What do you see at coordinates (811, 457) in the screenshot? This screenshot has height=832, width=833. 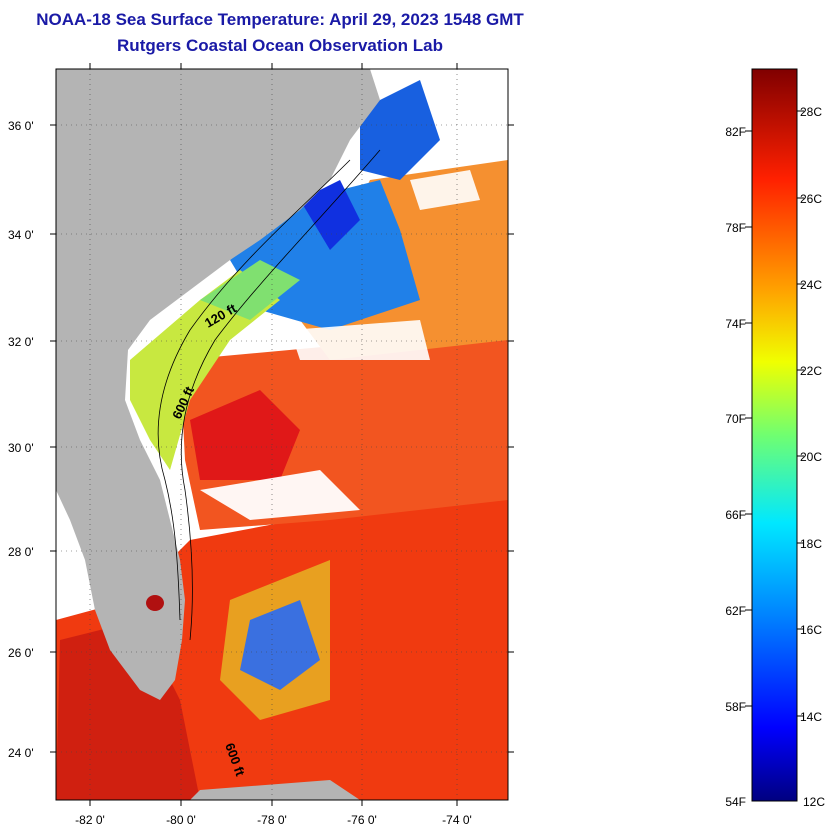 I see `colorbar-c-20: 20C` at bounding box center [811, 457].